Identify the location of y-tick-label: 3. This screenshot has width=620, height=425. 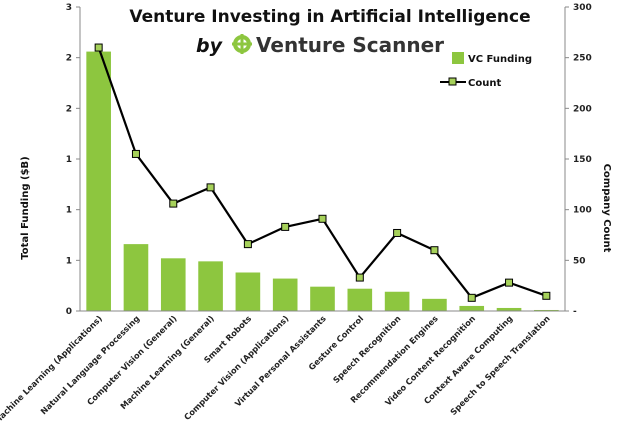
(69, 8).